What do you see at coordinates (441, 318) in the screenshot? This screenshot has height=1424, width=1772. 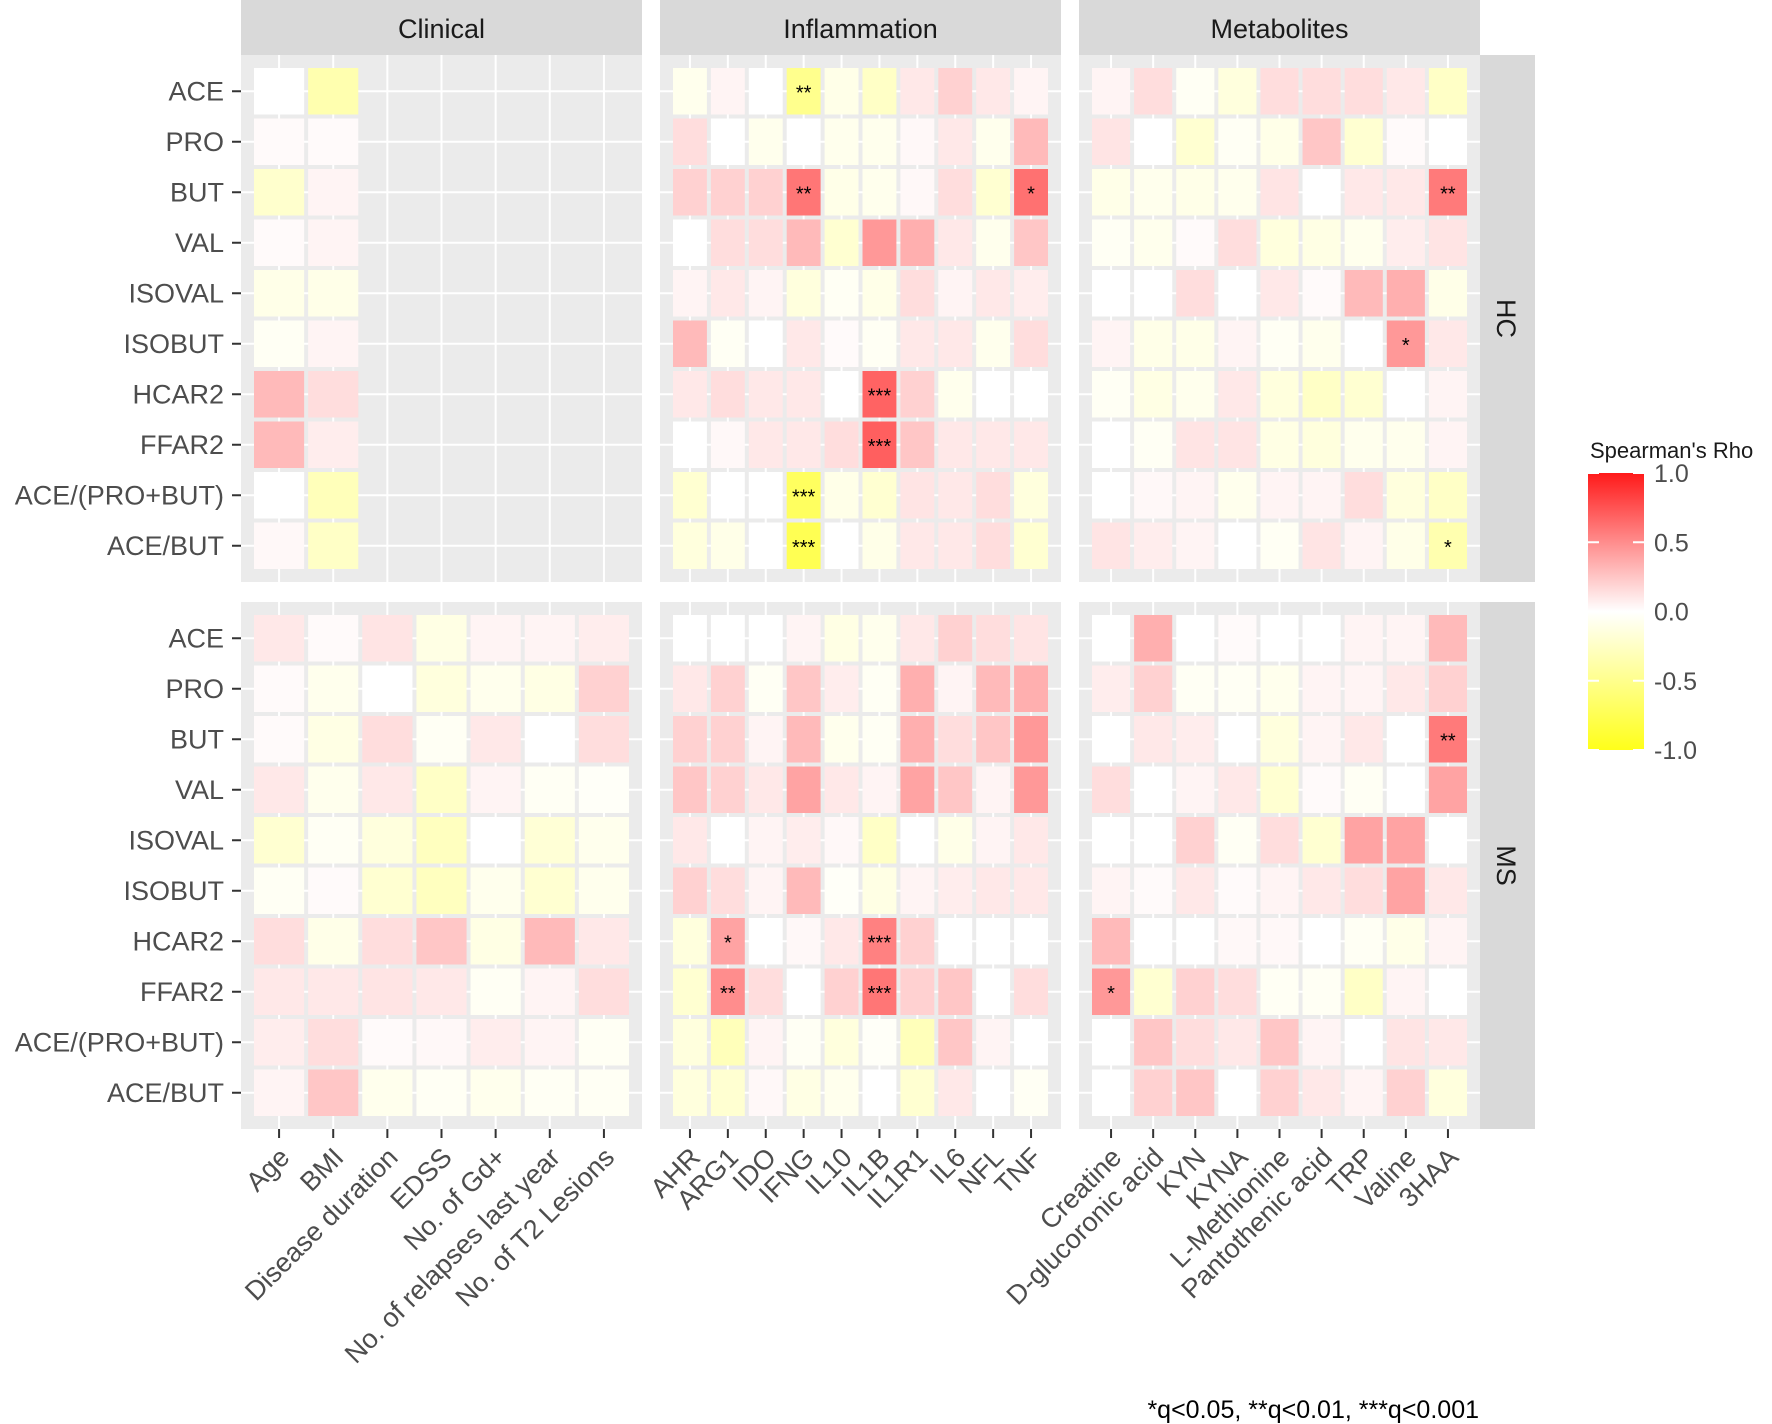 I see `panel-hc-clinical` at bounding box center [441, 318].